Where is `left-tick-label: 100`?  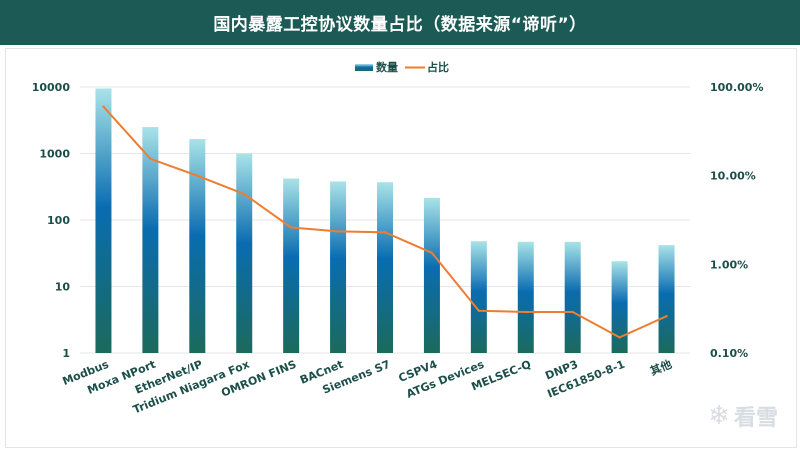 left-tick-label: 100 is located at coordinates (58, 220).